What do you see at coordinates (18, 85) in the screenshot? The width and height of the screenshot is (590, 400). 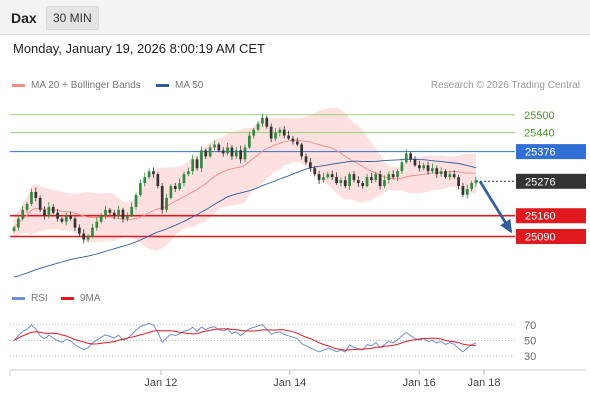 I see `ma20-swatch` at bounding box center [18, 85].